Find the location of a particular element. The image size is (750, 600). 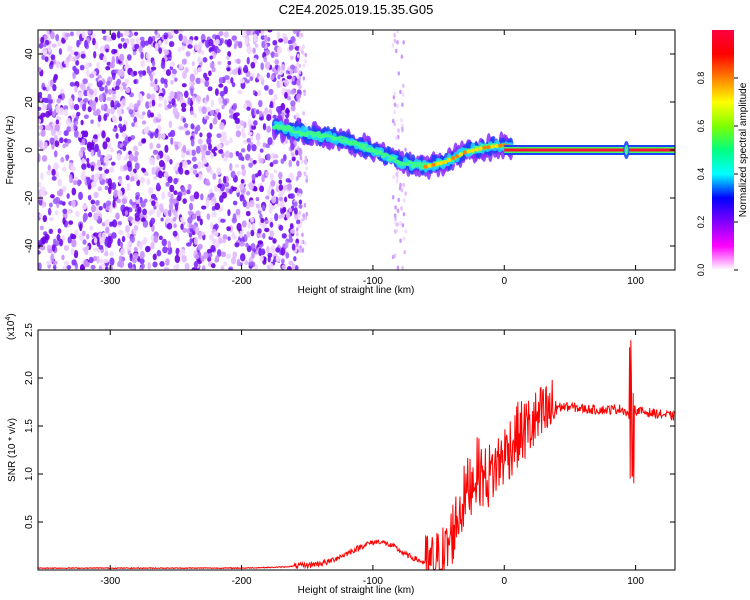

colorbar-ticks: 0.0 0.2 0.4 0.6 0.8 is located at coordinates (717, 174).